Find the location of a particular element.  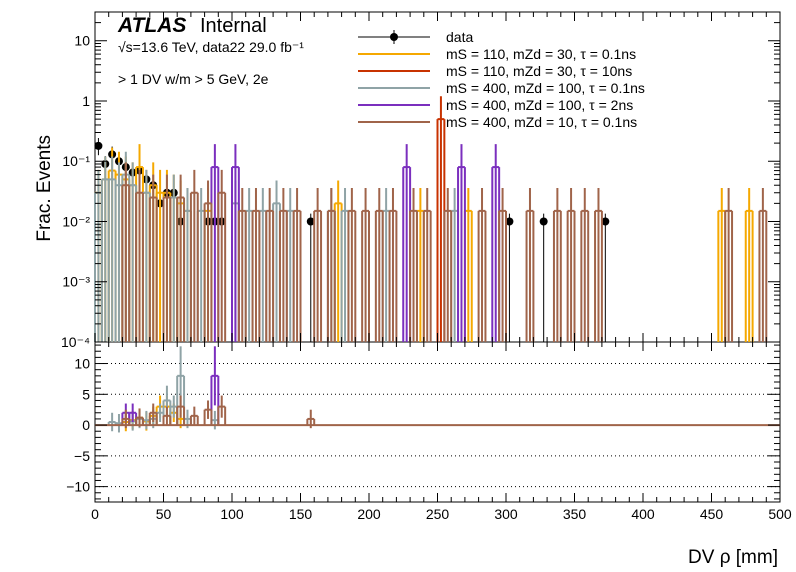

x-tick-label: 100 is located at coordinates (232, 514).